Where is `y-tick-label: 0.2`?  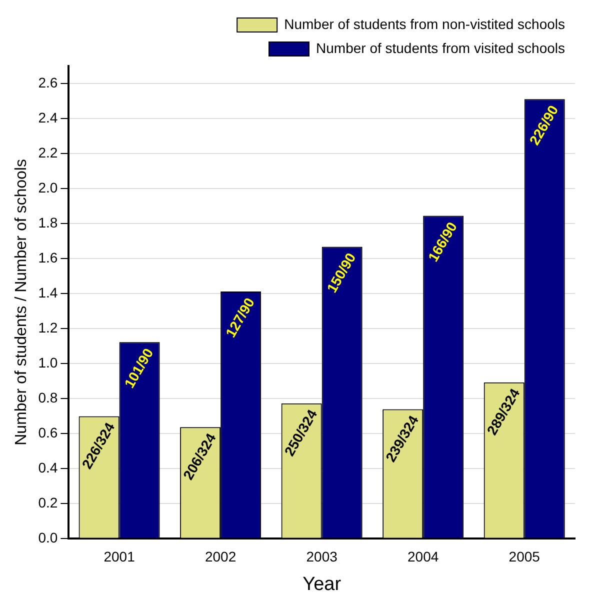 y-tick-label: 0.2 is located at coordinates (48, 502).